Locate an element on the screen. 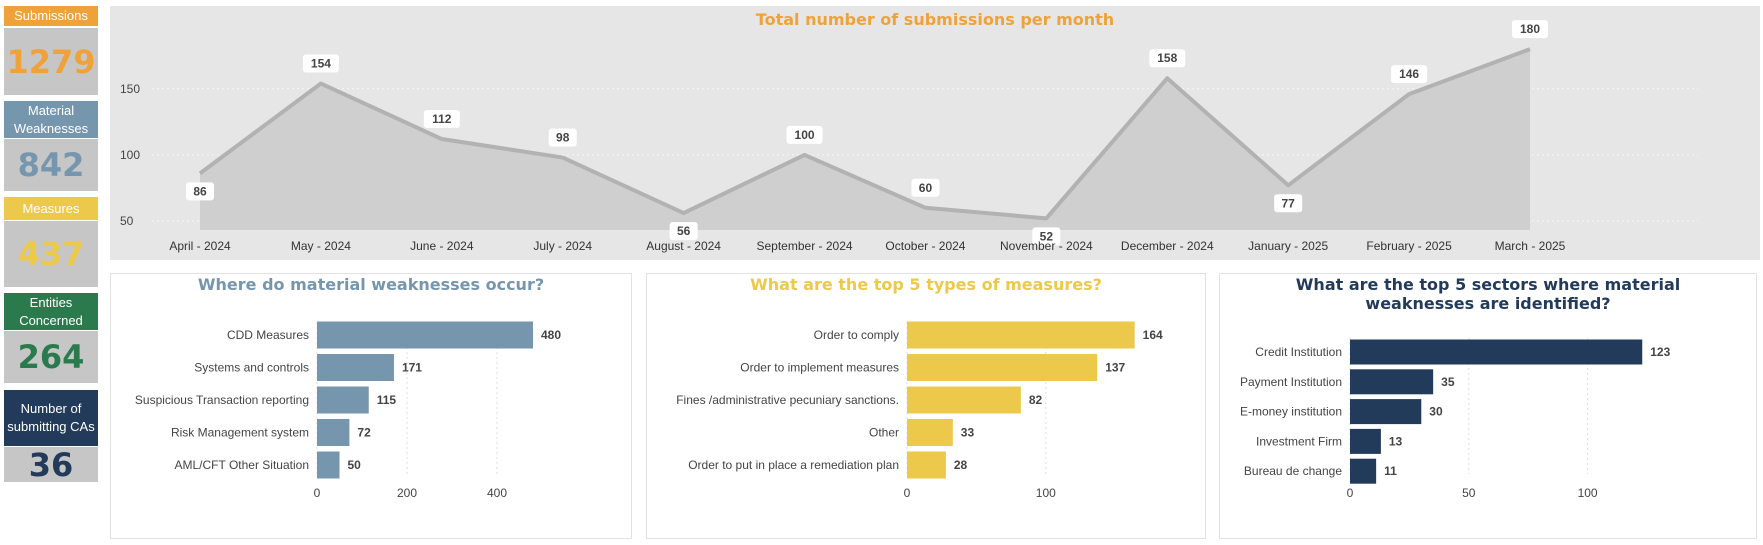 The width and height of the screenshot is (1763, 545). bar-value-label: 137 is located at coordinates (1115, 368).